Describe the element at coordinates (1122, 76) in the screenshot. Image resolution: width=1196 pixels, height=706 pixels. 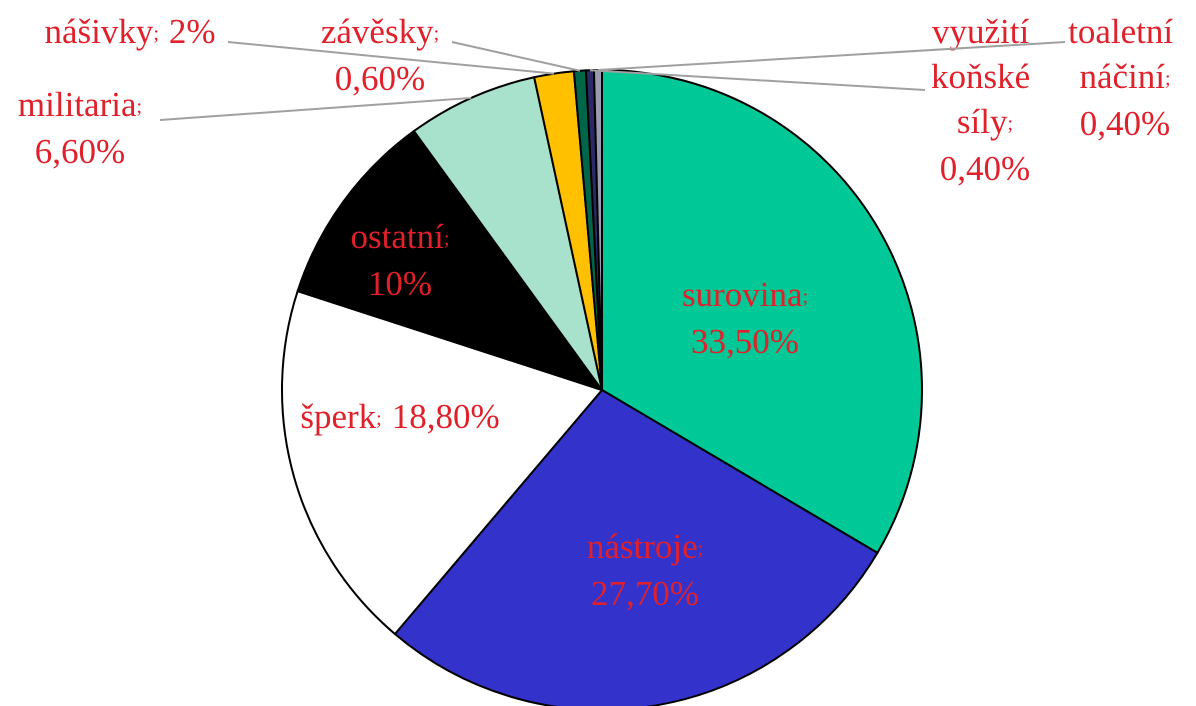
I see `category-word: náčiní` at that location.